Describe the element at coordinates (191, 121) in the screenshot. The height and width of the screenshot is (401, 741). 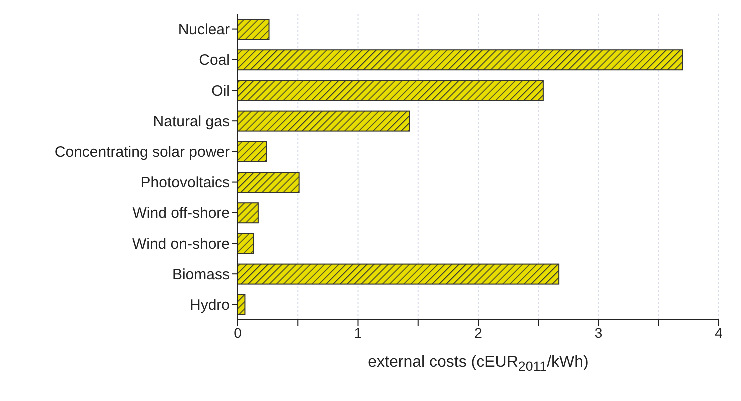
I see `y-tick-label: Natural gas` at that location.